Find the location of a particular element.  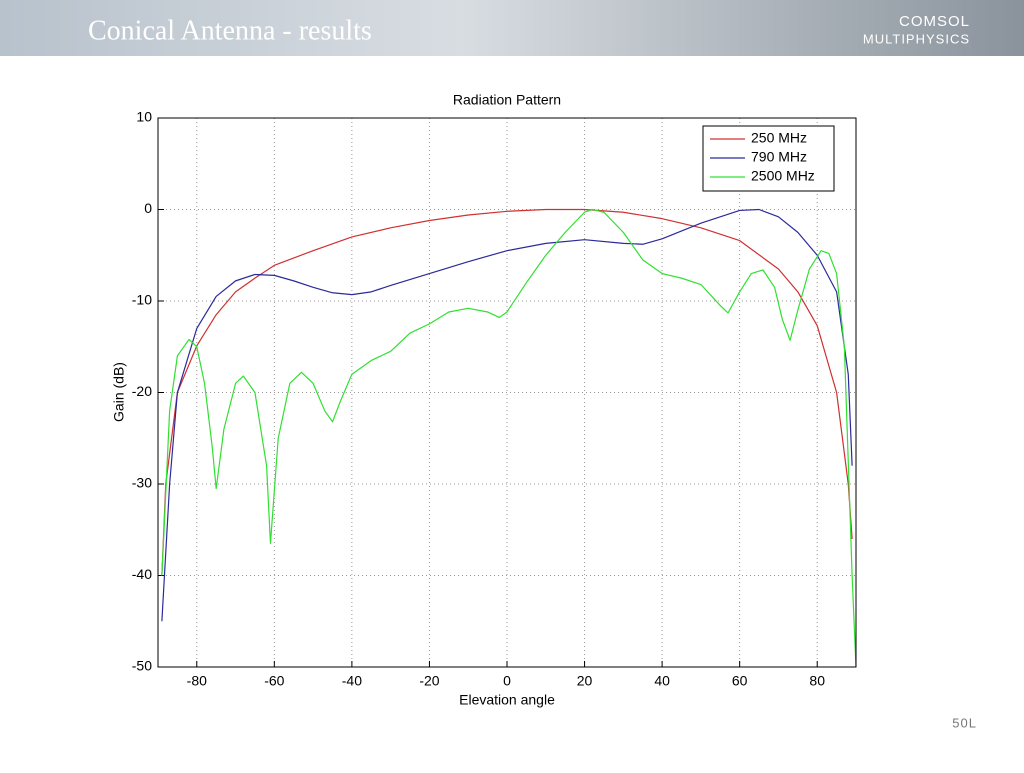

x-tick-label: -20 is located at coordinates (429, 681).